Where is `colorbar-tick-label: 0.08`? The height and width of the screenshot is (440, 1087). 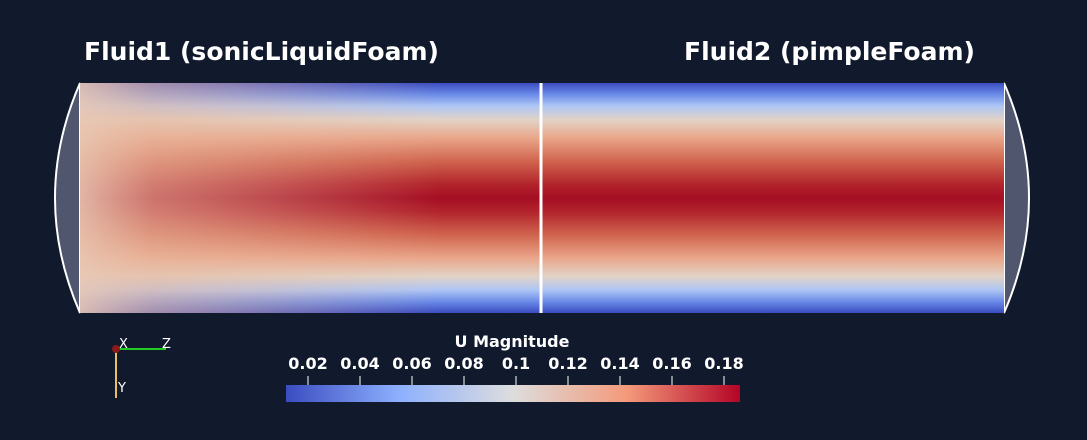
colorbar-tick-label: 0.08 is located at coordinates (463, 363).